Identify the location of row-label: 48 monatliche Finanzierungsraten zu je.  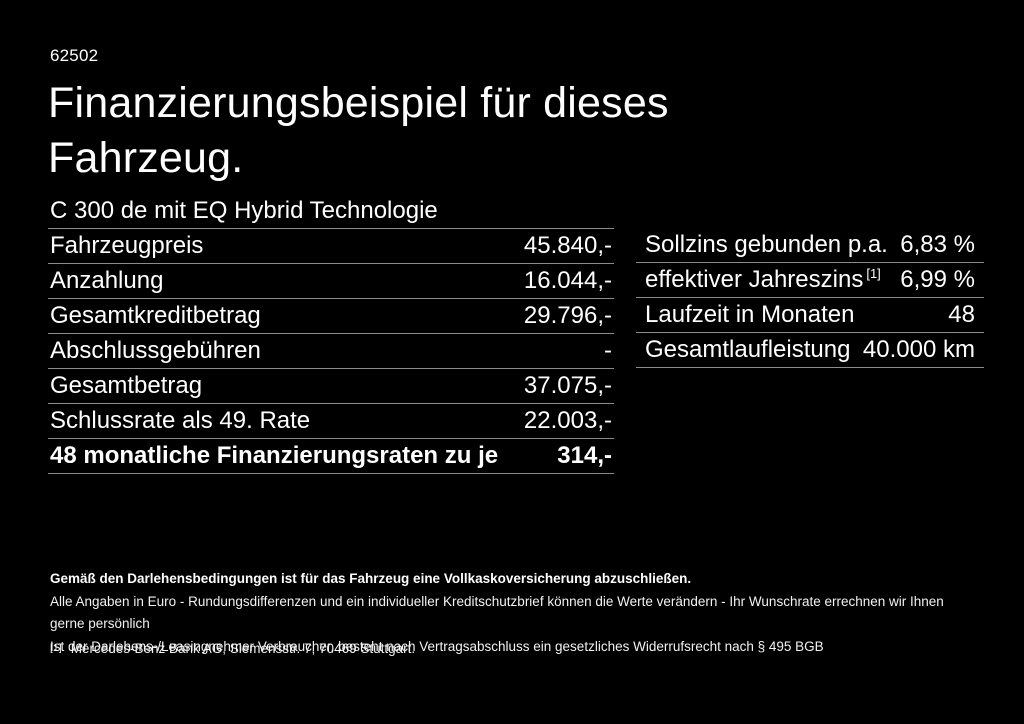
(274, 455).